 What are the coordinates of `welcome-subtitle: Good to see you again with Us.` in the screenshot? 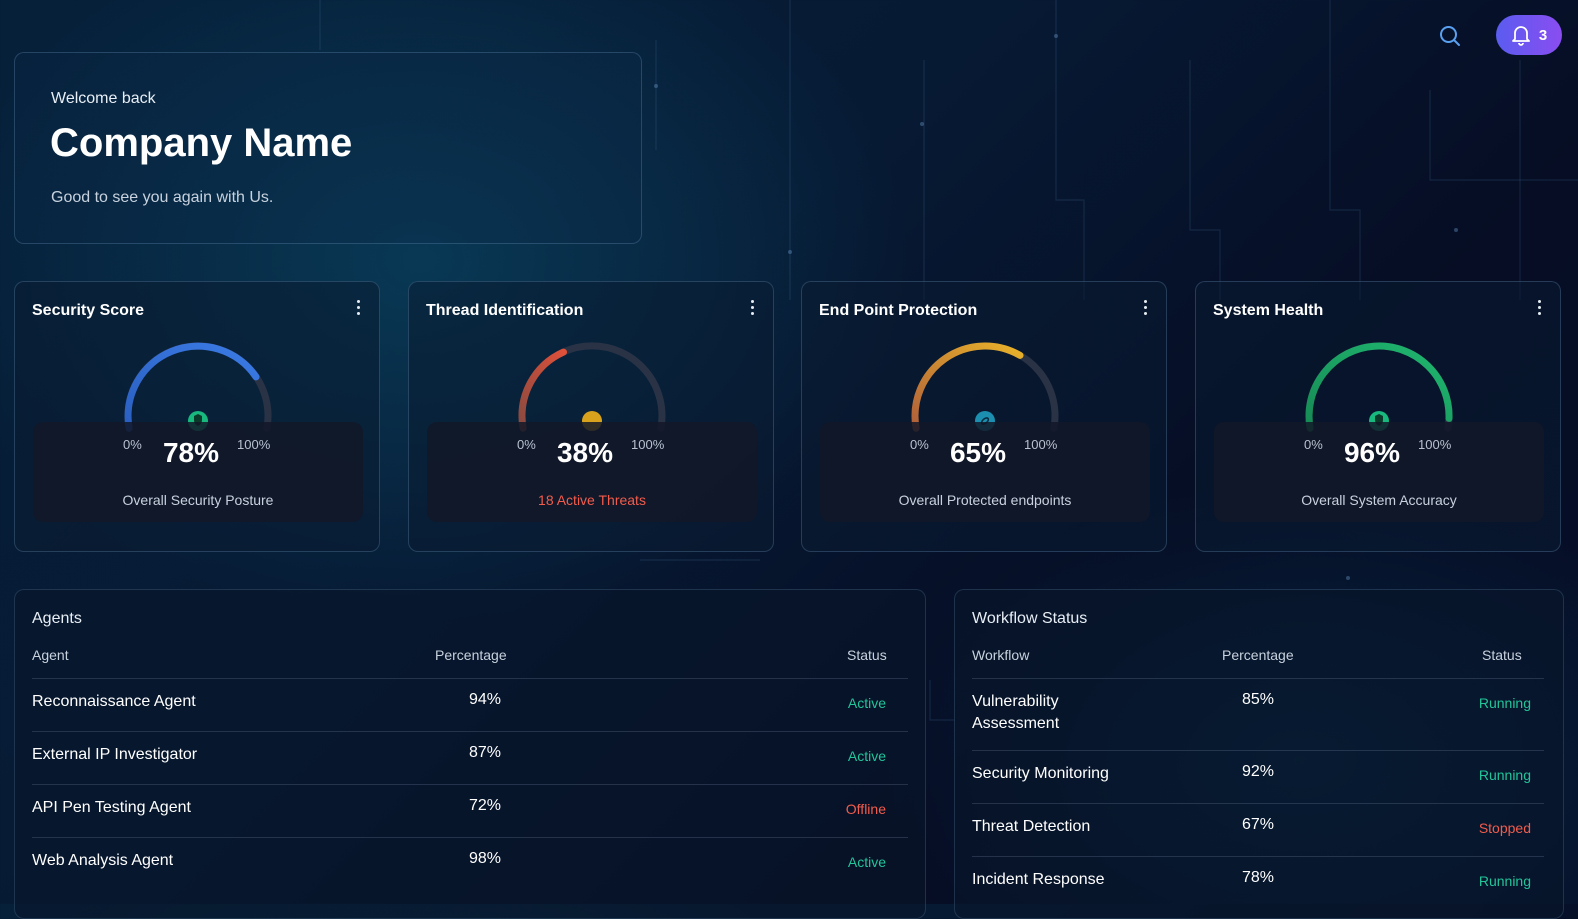 It's located at (162, 197).